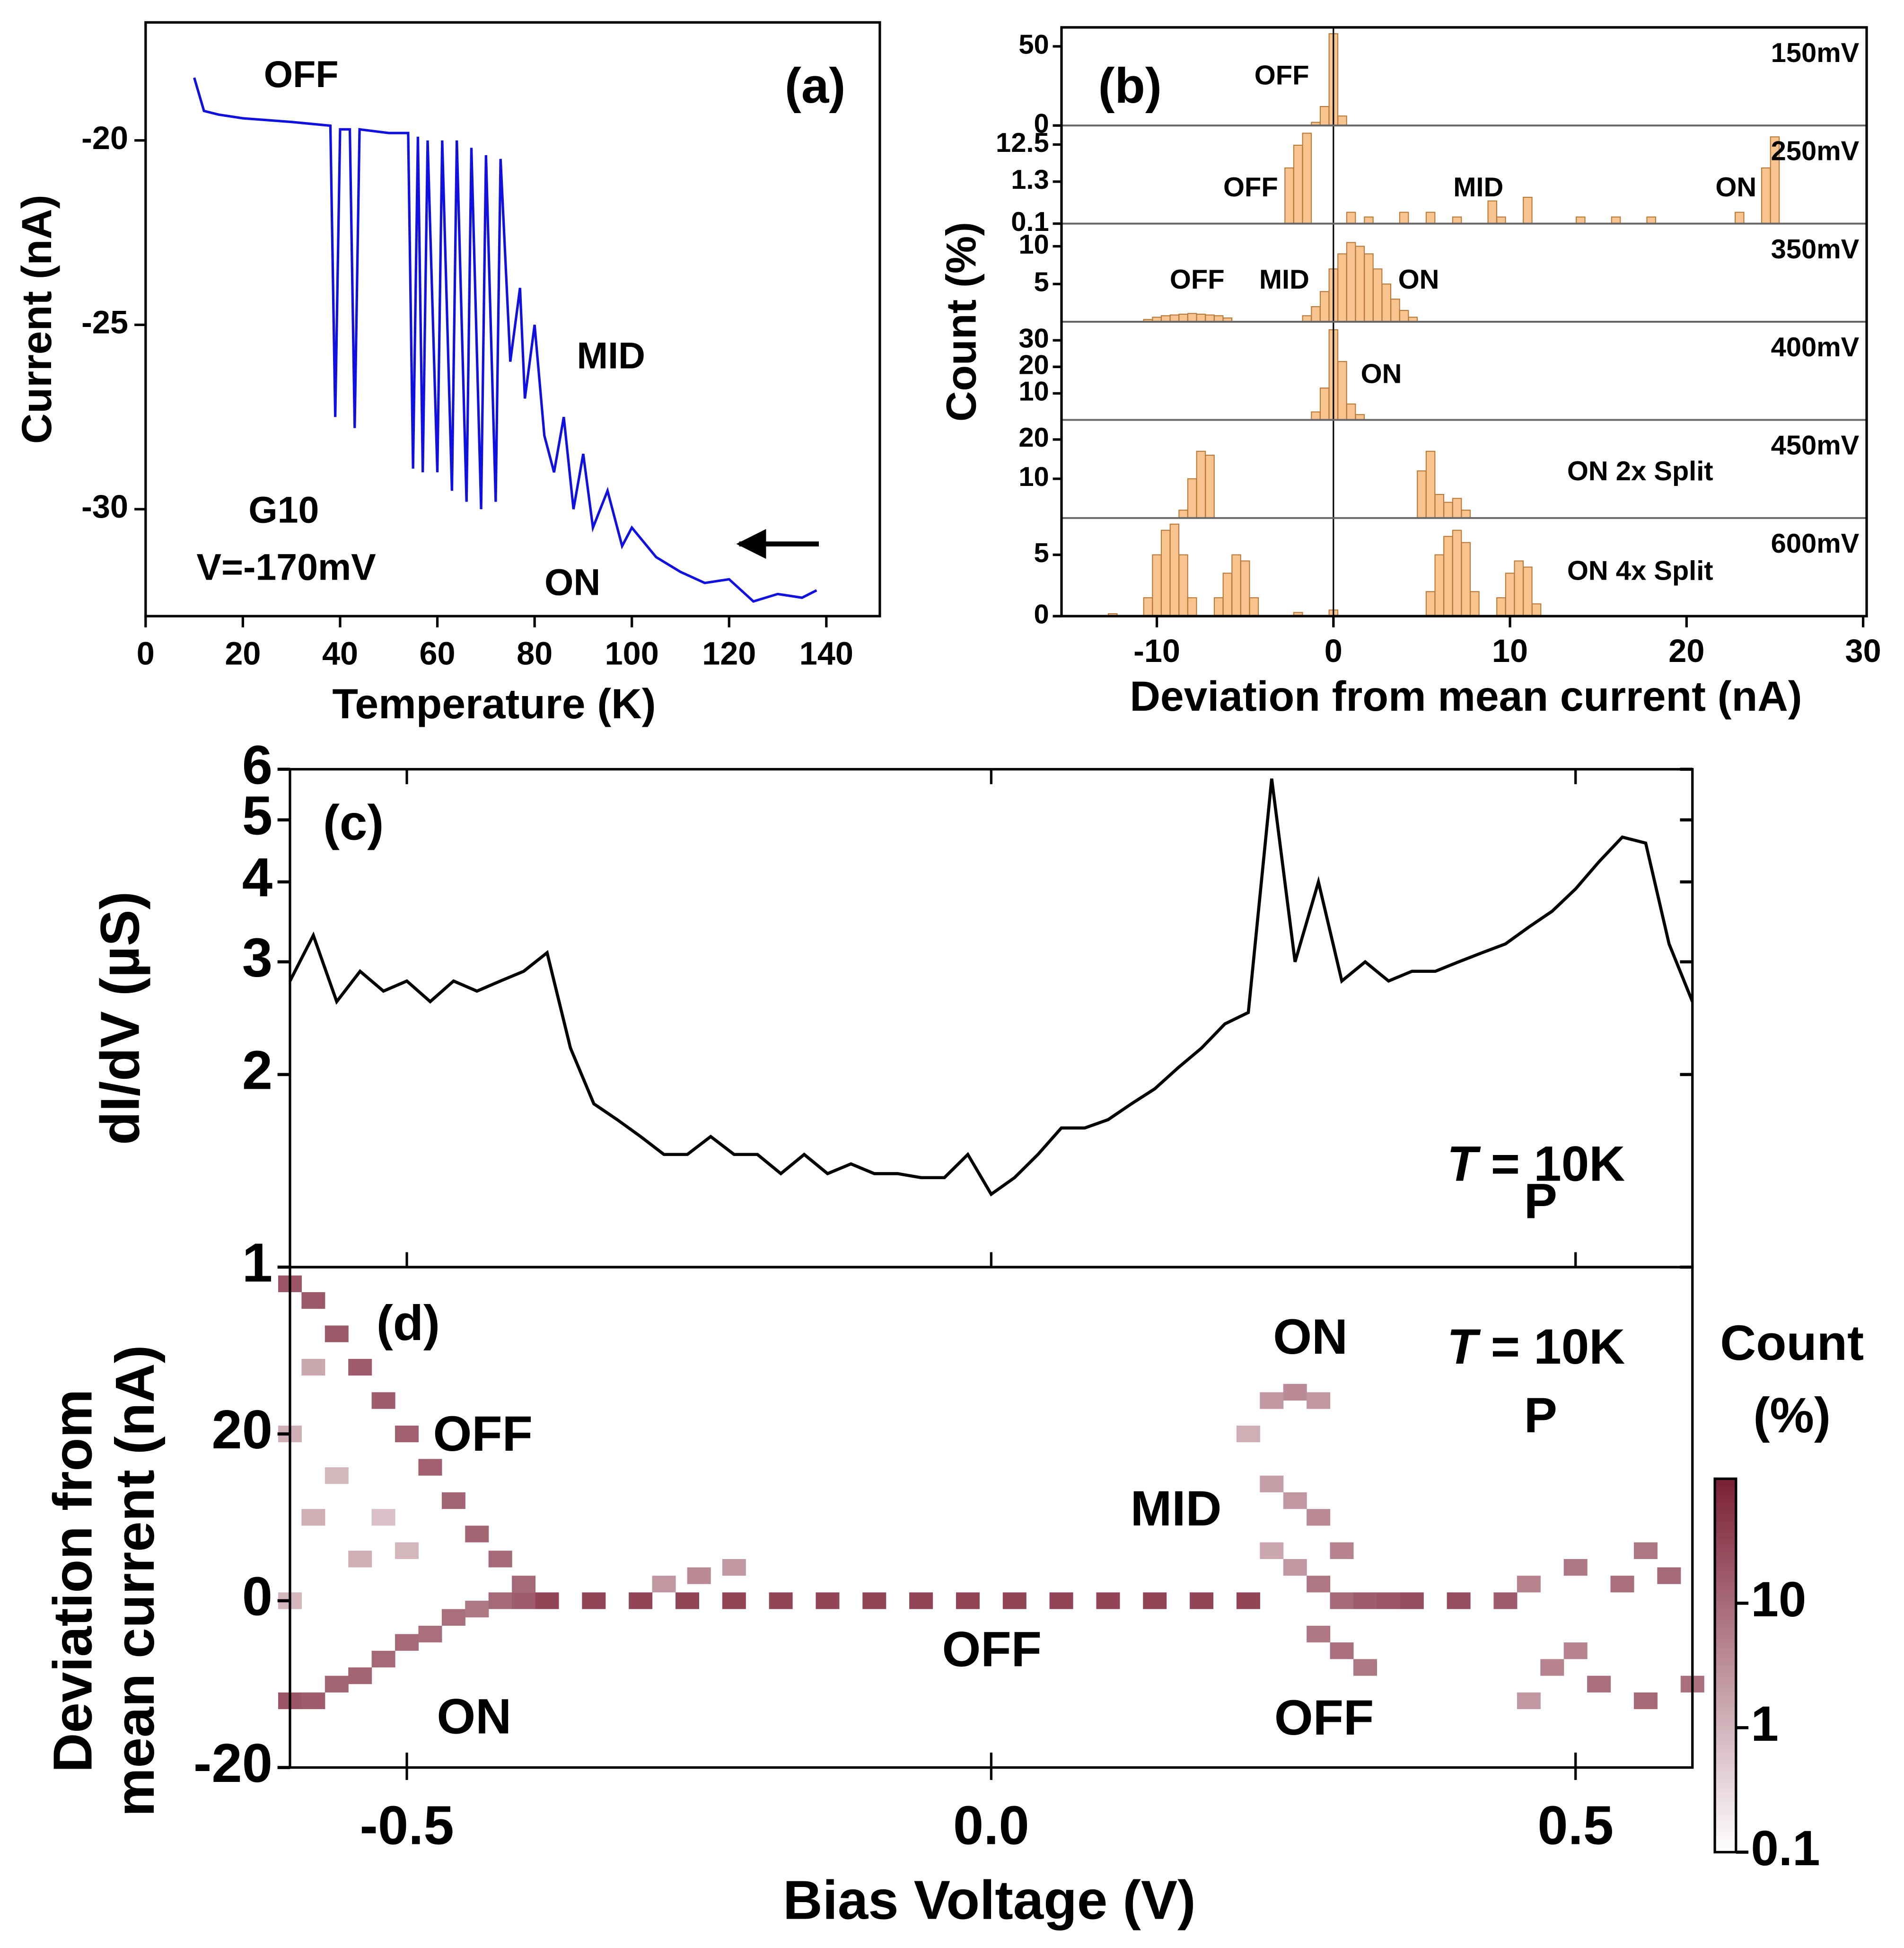  I want to click on panel-value: 250mV, so click(1815, 151).